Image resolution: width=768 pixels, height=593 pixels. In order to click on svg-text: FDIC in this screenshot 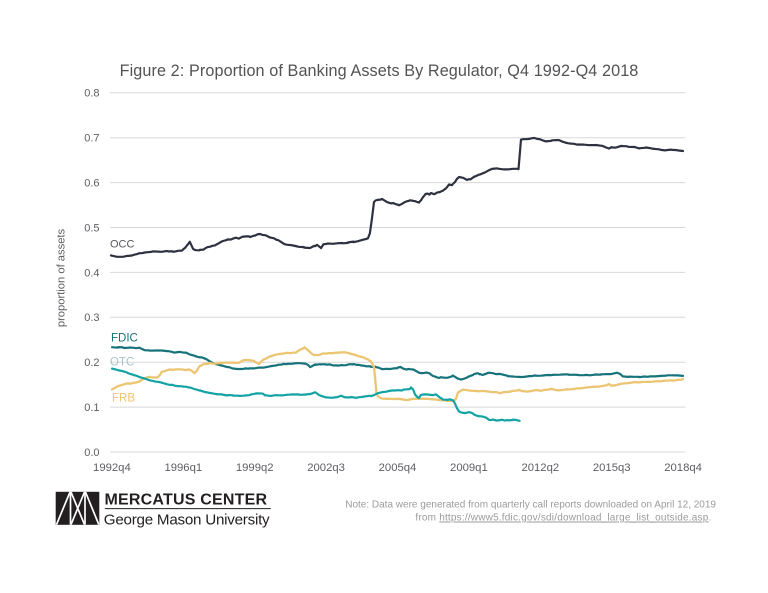, I will do `click(124, 339)`.